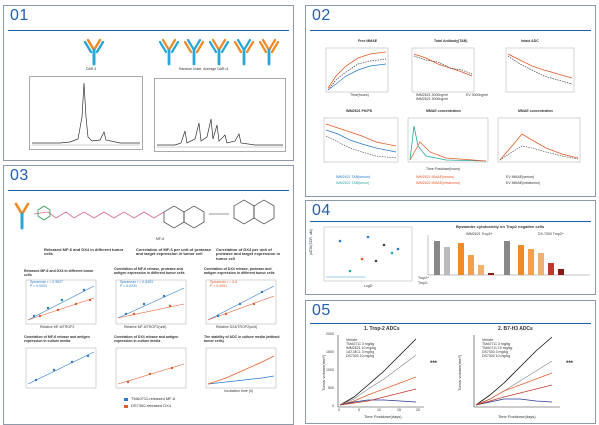 The height and width of the screenshot is (425, 599). Describe the element at coordinates (496, 356) in the screenshot. I see `legend-right-4: DS7300 10 mg/kg` at that location.